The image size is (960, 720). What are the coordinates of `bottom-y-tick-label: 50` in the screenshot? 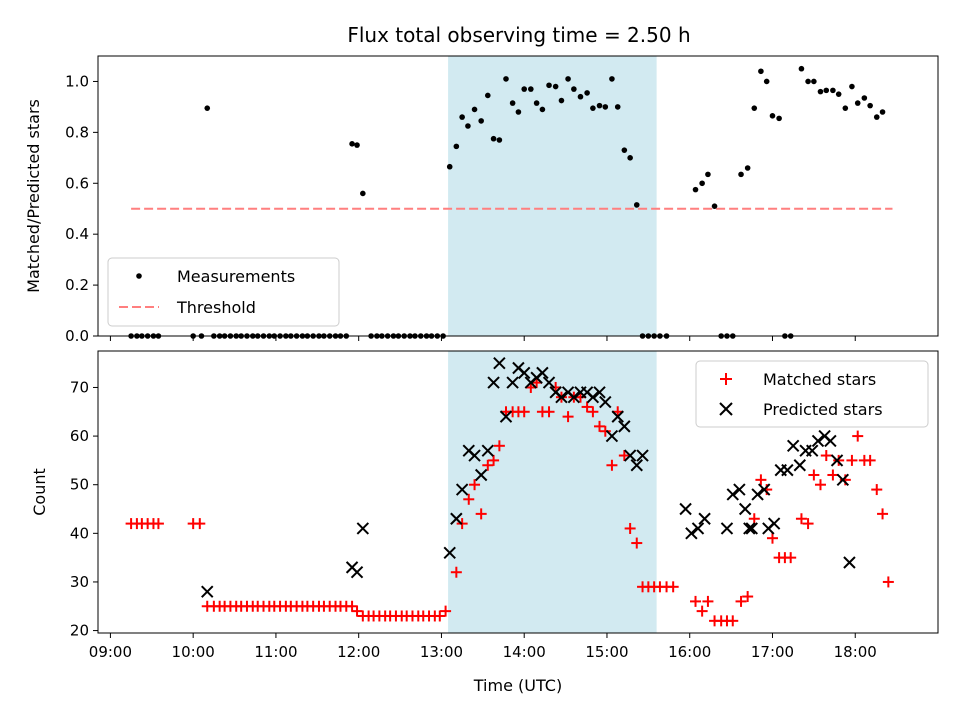 It's located at (79, 485).